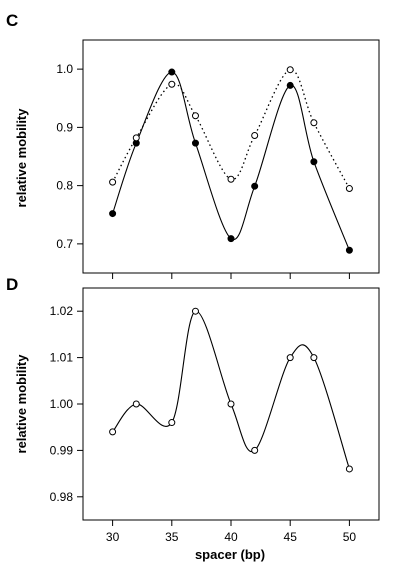 The image size is (400, 574). What do you see at coordinates (62, 358) in the screenshot?
I see `y-tick-label: 1.01` at bounding box center [62, 358].